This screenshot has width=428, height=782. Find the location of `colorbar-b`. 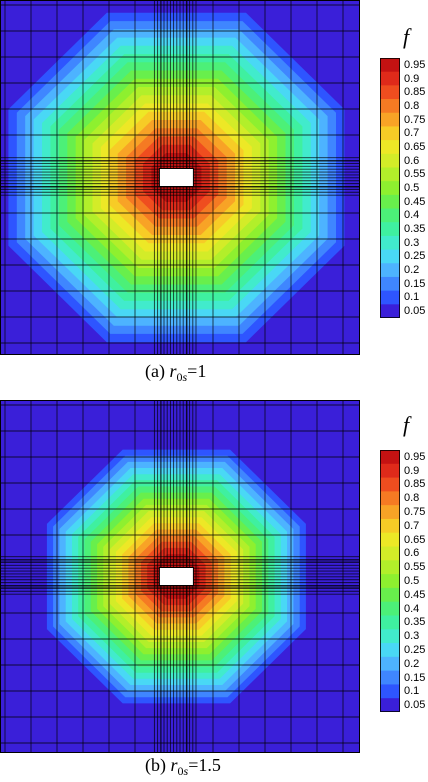

colorbar-b is located at coordinates (390, 581).